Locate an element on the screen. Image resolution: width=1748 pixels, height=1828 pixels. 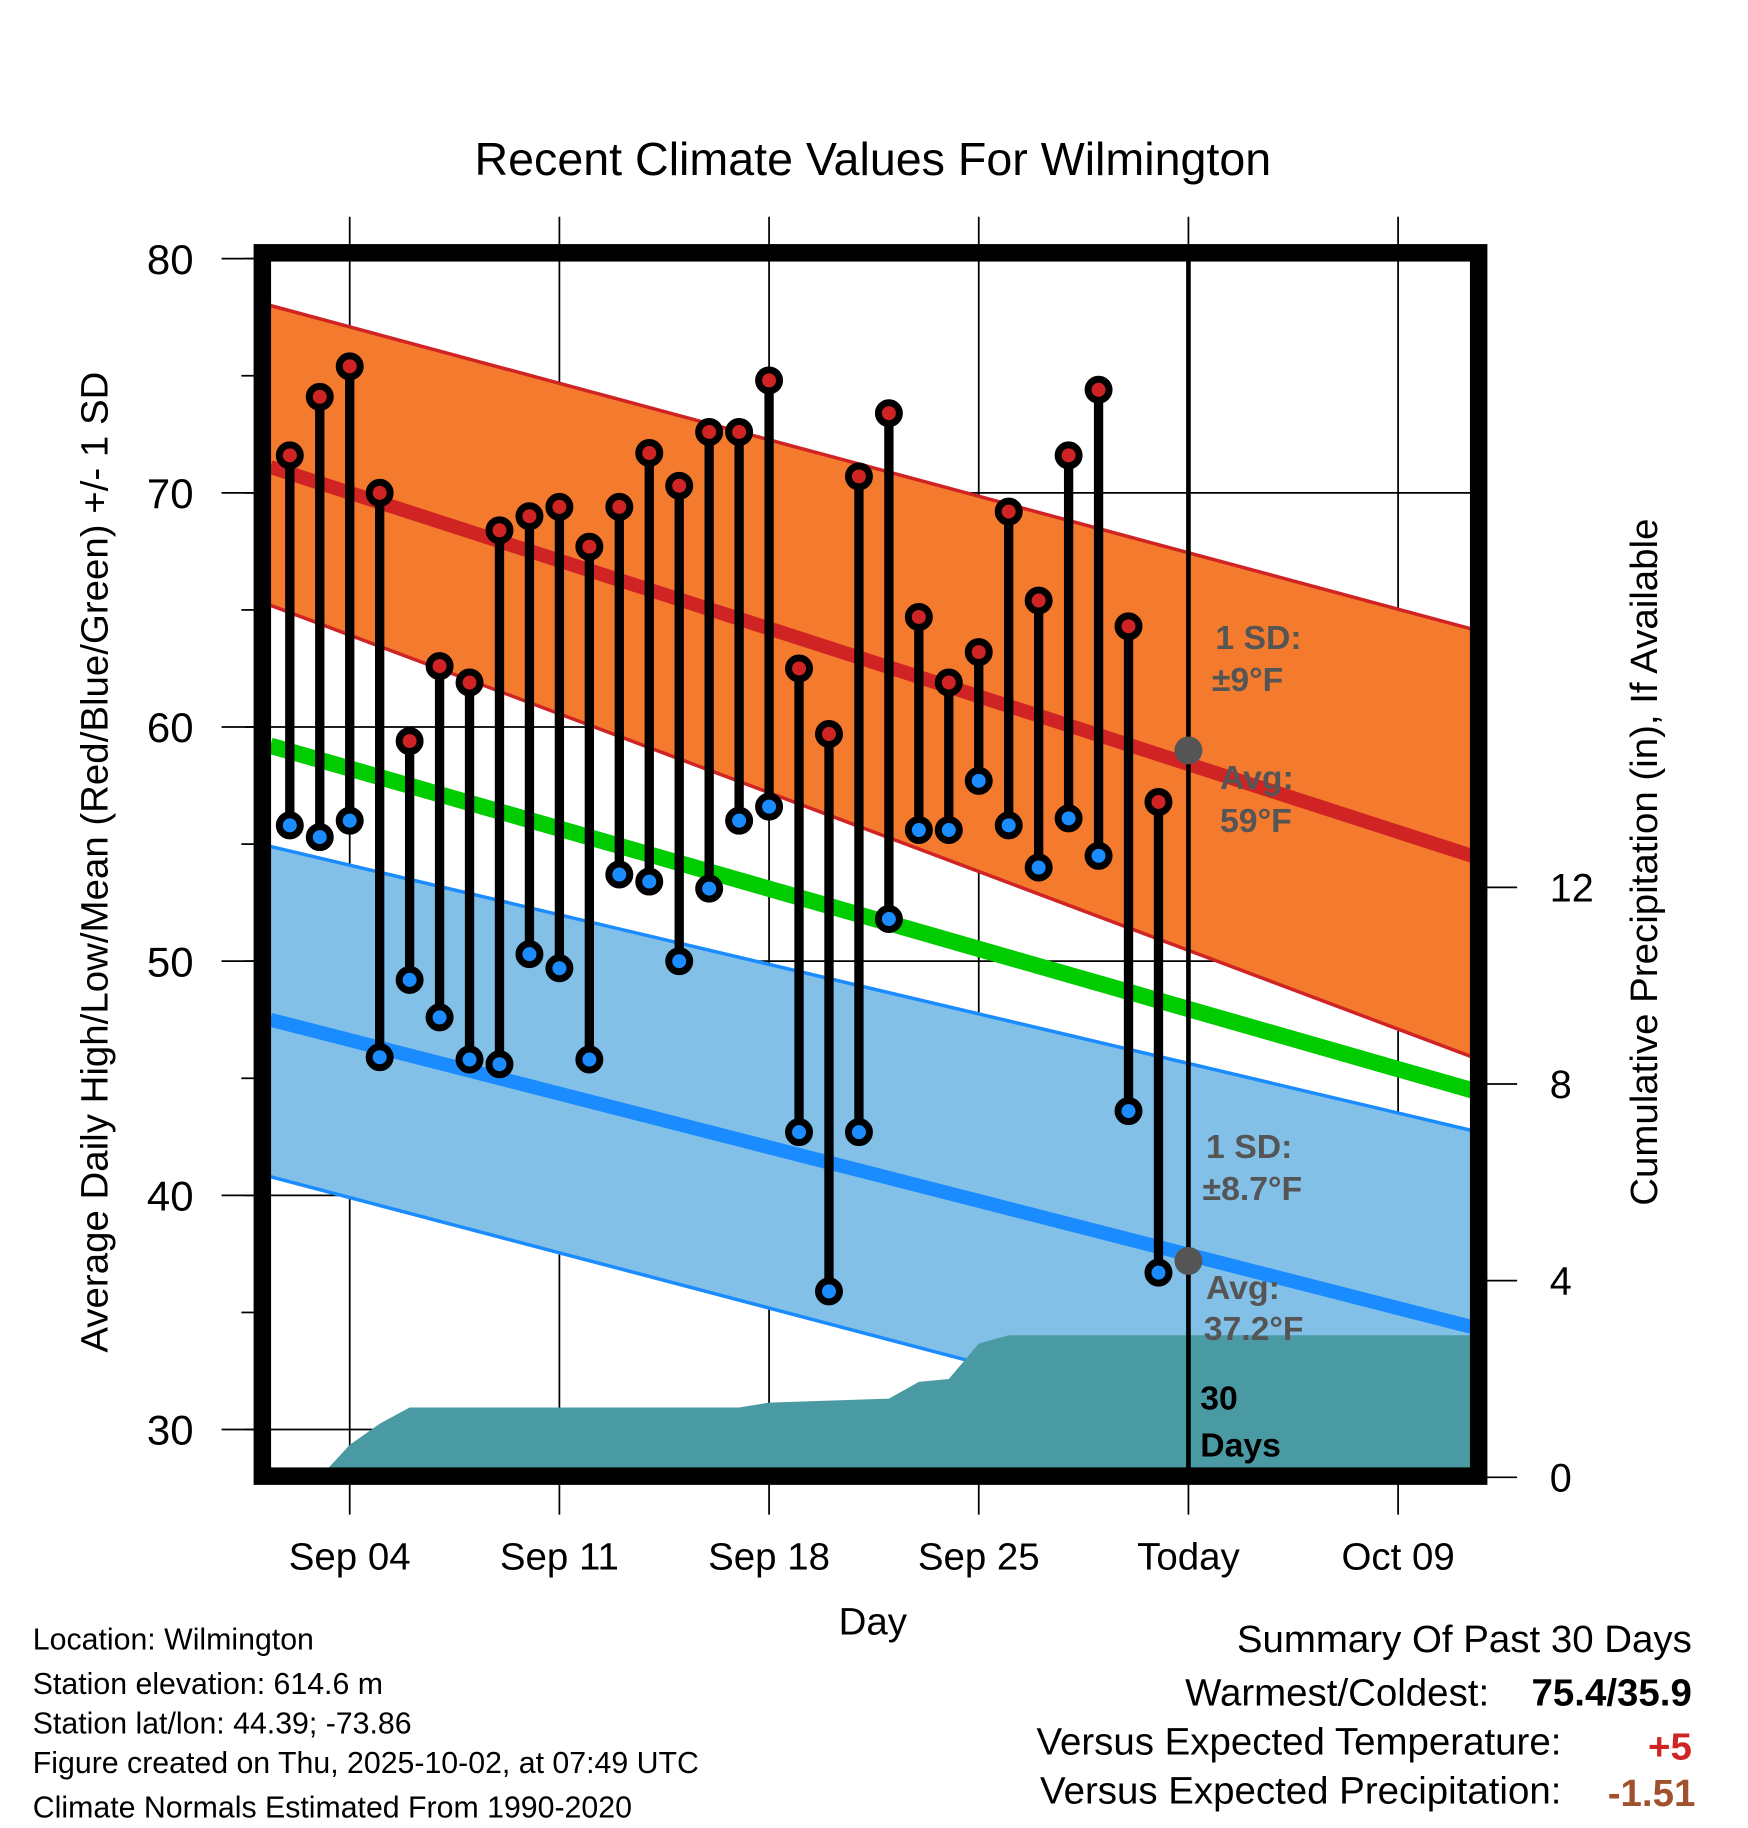
precip-value: -1.51 is located at coordinates (1652, 1793).